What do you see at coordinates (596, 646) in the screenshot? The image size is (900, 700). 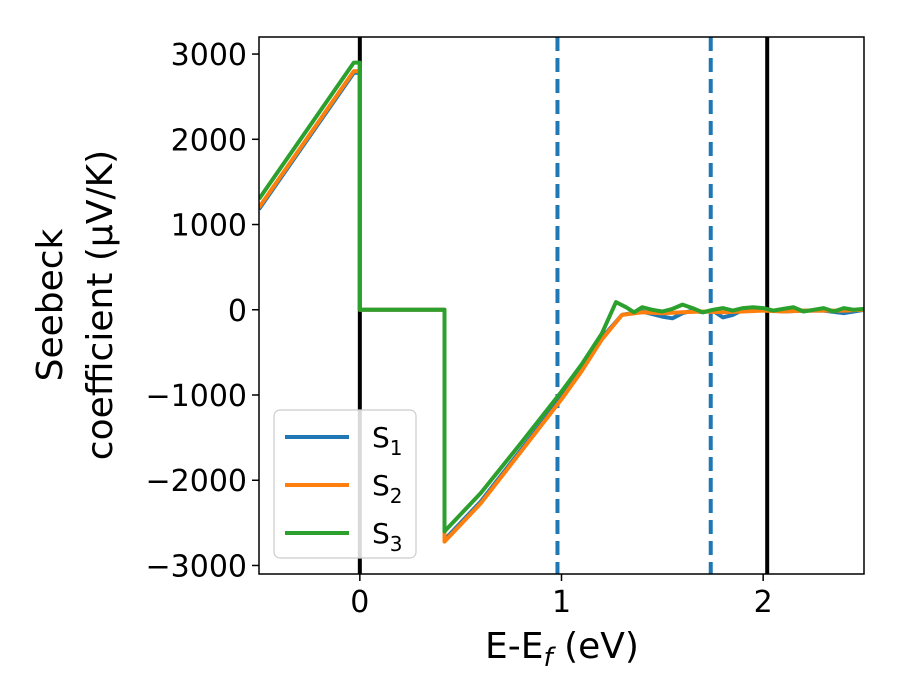 I see `x-label-unit: (eV)` at bounding box center [596, 646].